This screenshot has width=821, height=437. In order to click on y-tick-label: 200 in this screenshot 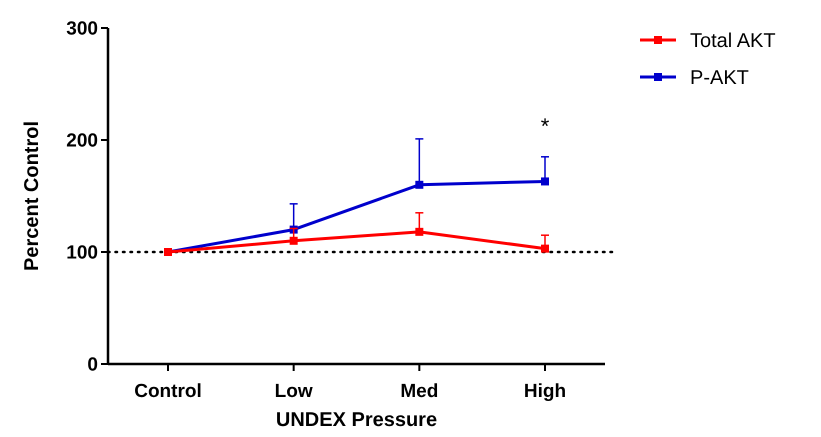, I will do `click(82, 141)`.